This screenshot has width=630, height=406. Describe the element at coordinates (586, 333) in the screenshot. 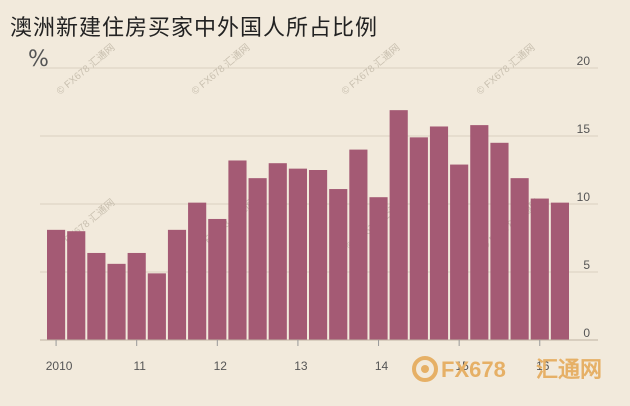

I see `y-tick-label: 0` at that location.